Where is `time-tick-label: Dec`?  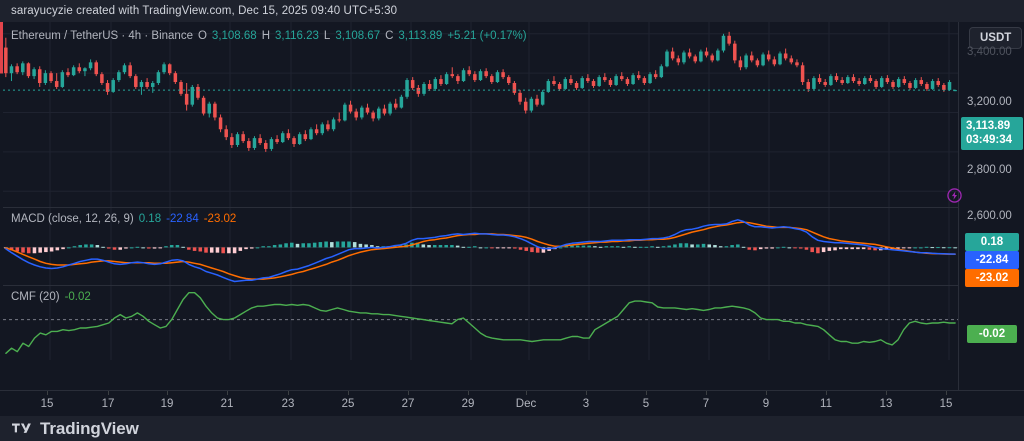 time-tick-label: Dec is located at coordinates (526, 404).